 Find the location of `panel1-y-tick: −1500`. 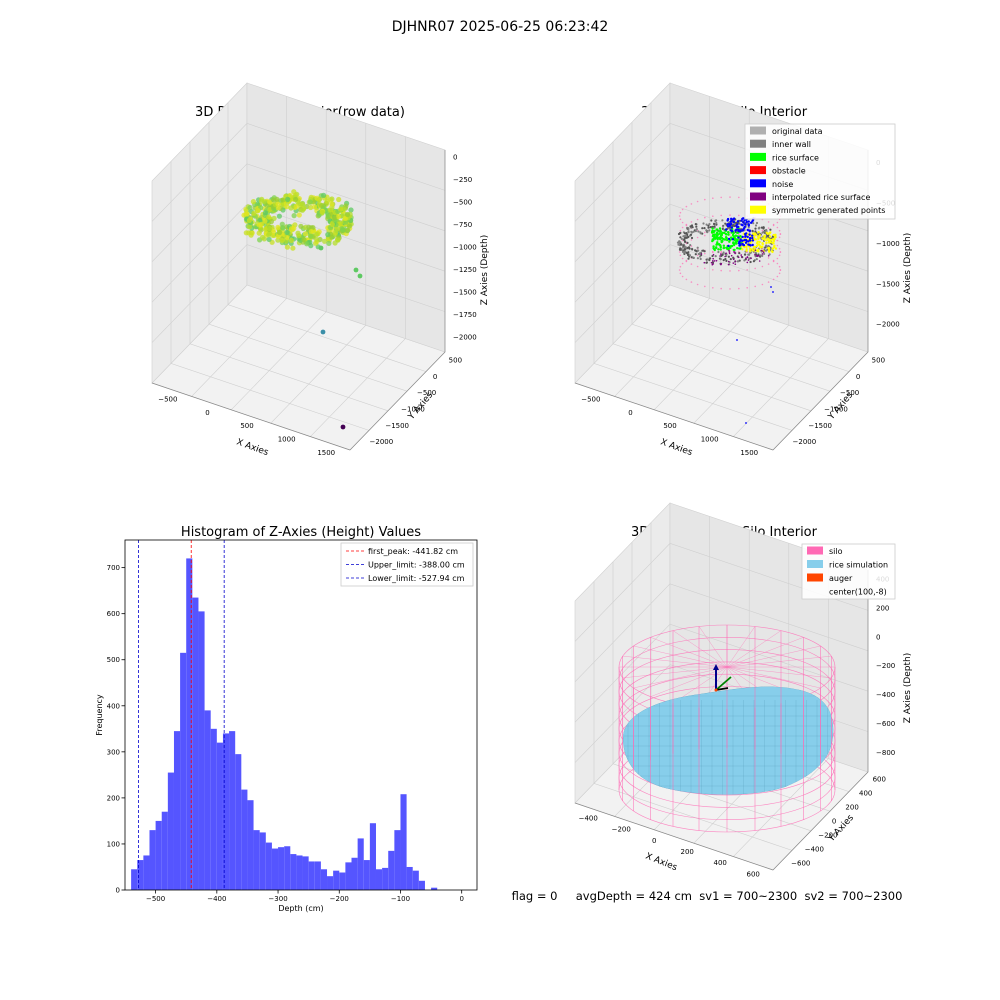

panel1-y-tick: −1500 is located at coordinates (397, 426).